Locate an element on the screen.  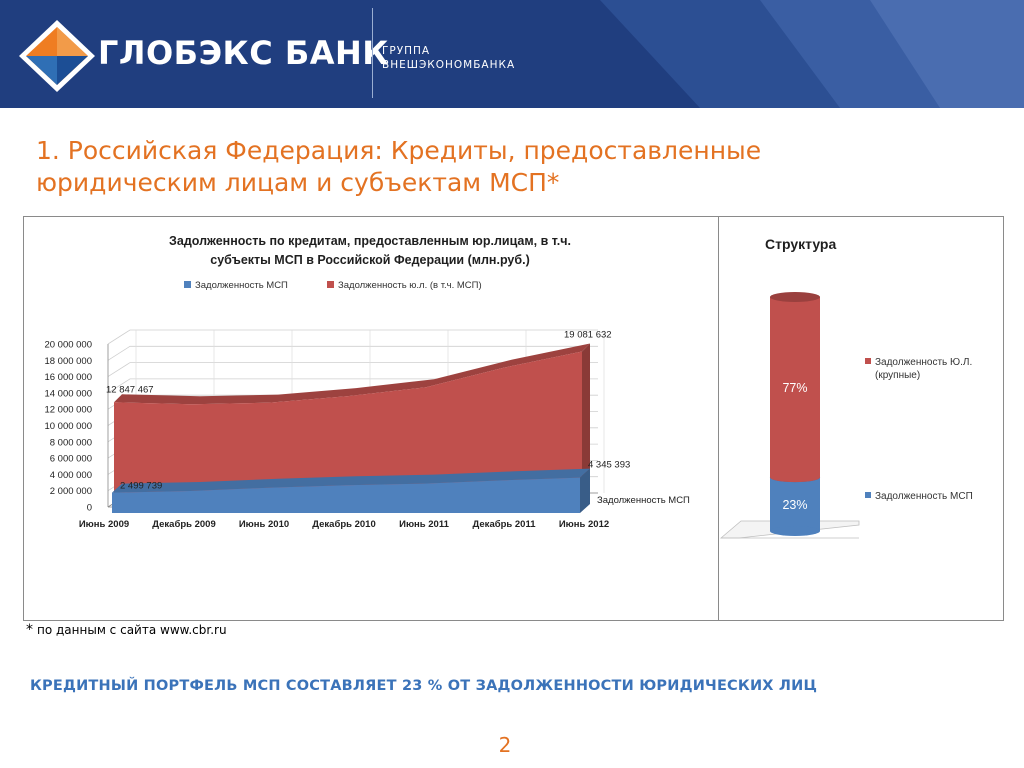
y-tick-label: 6 000 000 is located at coordinates (71, 459).